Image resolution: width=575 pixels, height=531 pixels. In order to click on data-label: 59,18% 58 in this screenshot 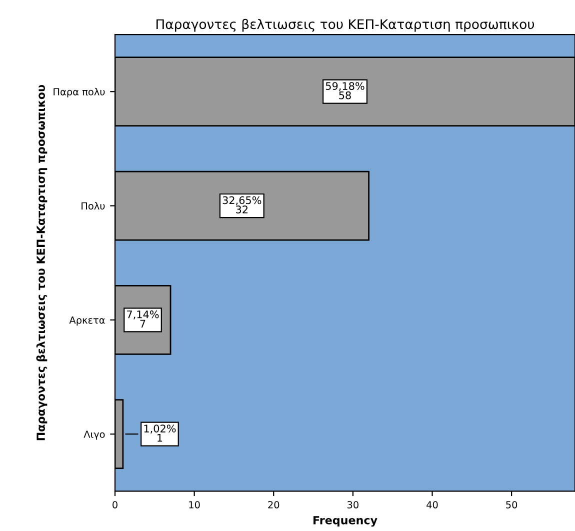, I will do `click(345, 91)`.